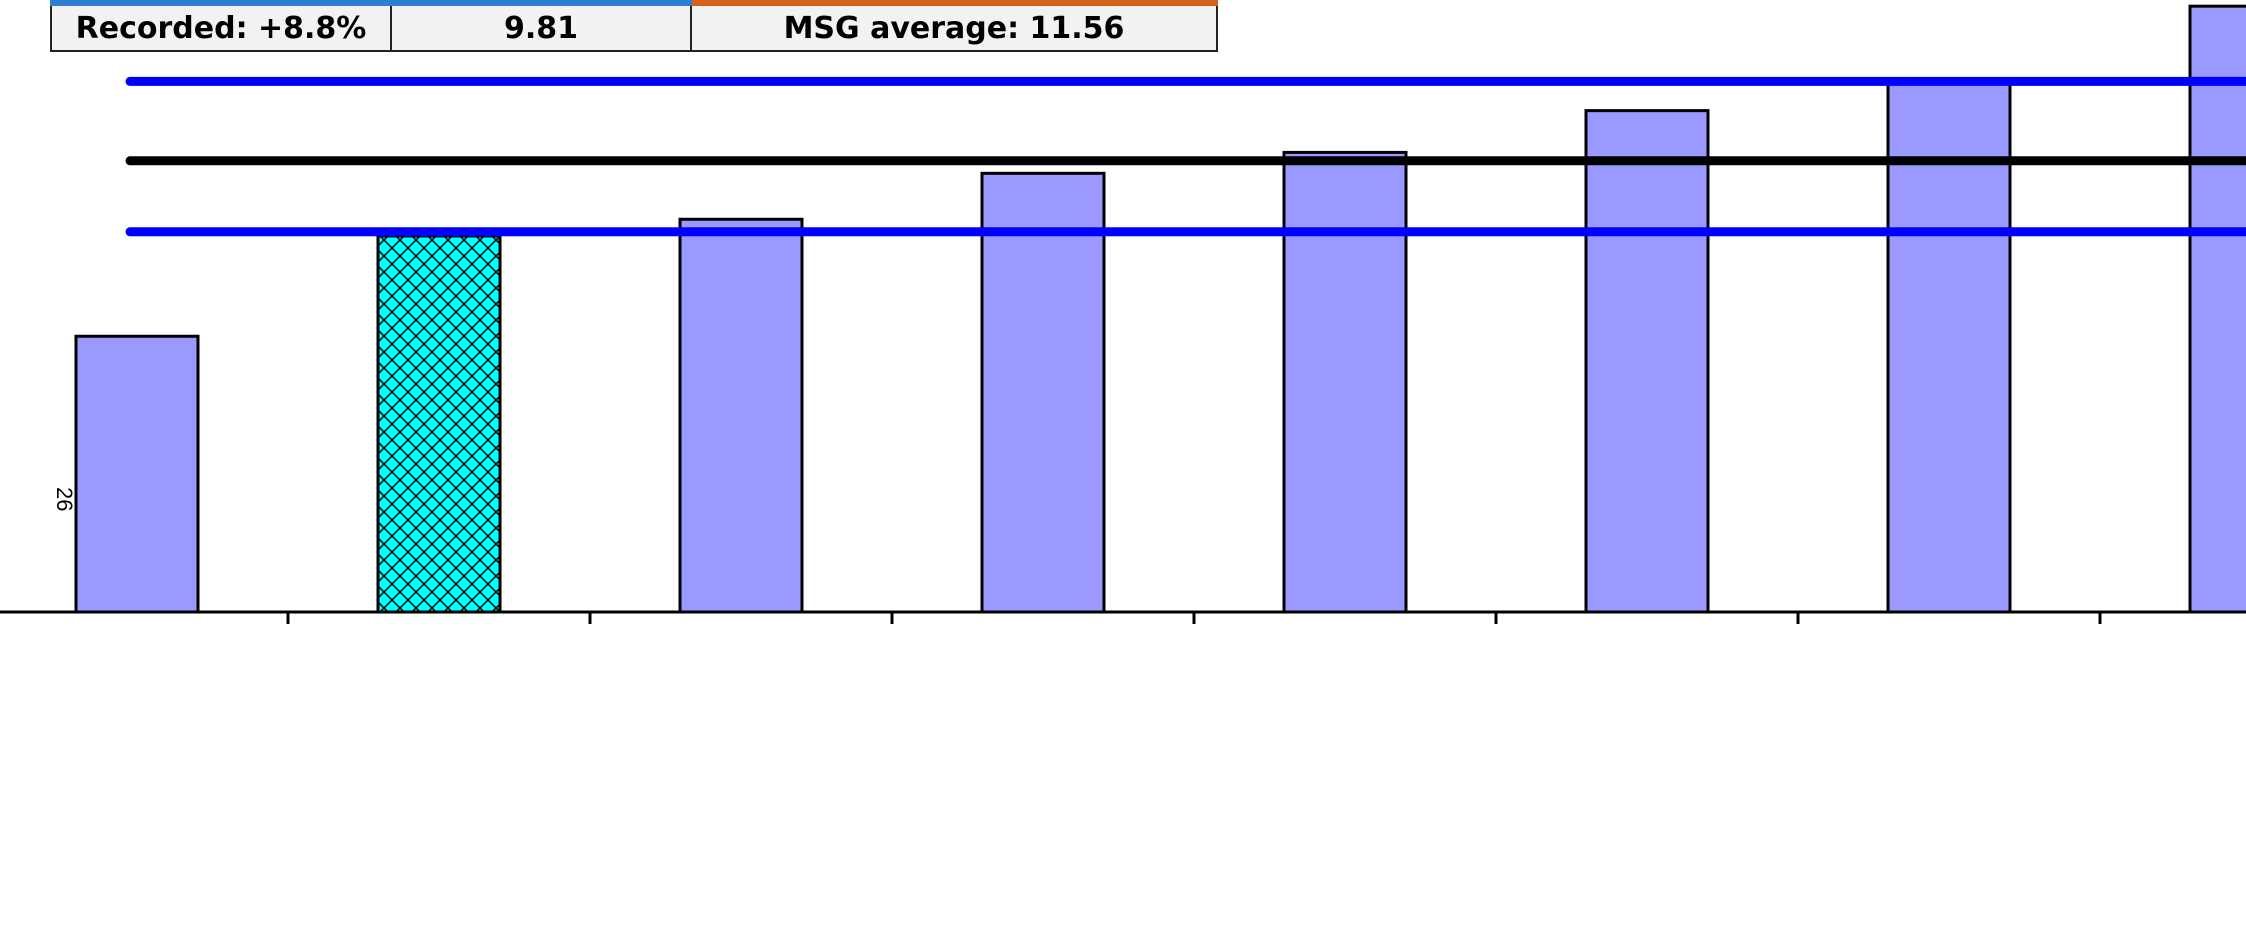 This screenshot has width=2246, height=939. What do you see at coordinates (741, 415) in the screenshot?
I see `bar-hampshire` at bounding box center [741, 415].